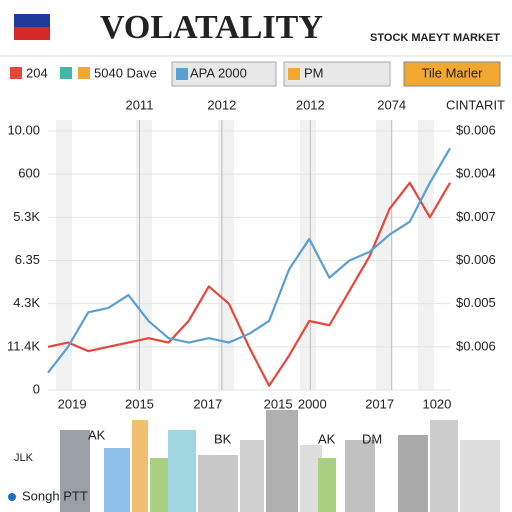 The width and height of the screenshot is (512, 512). What do you see at coordinates (32, 33) in the screenshot?
I see `flag-stripe` at bounding box center [32, 33].